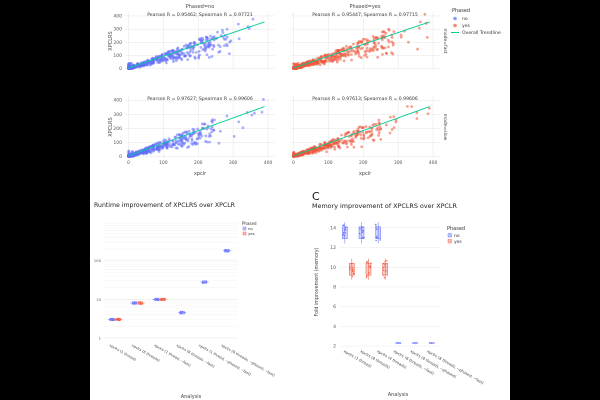 The image size is (600, 400). What do you see at coordinates (117, 115) in the screenshot?
I see `y-tick-label: 300` at bounding box center [117, 115].